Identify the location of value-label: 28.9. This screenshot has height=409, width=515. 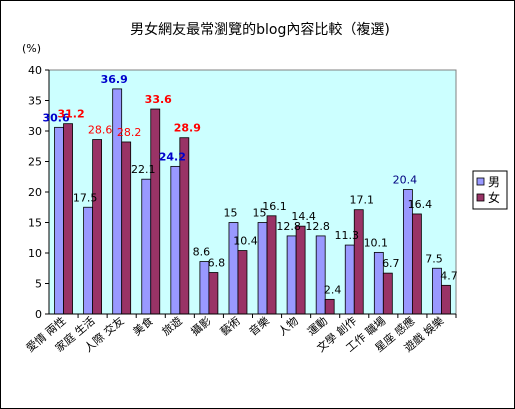
(187, 128).